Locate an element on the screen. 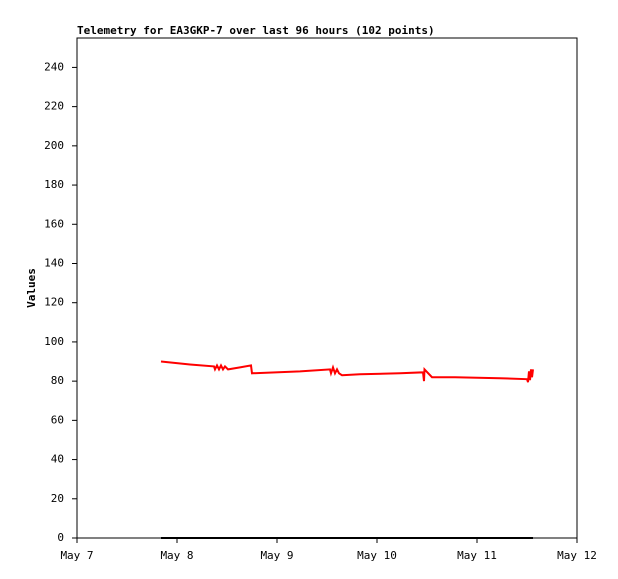 Image resolution: width=618 pixels, height=579 pixels. y-tick-label: 240 is located at coordinates (54, 66).